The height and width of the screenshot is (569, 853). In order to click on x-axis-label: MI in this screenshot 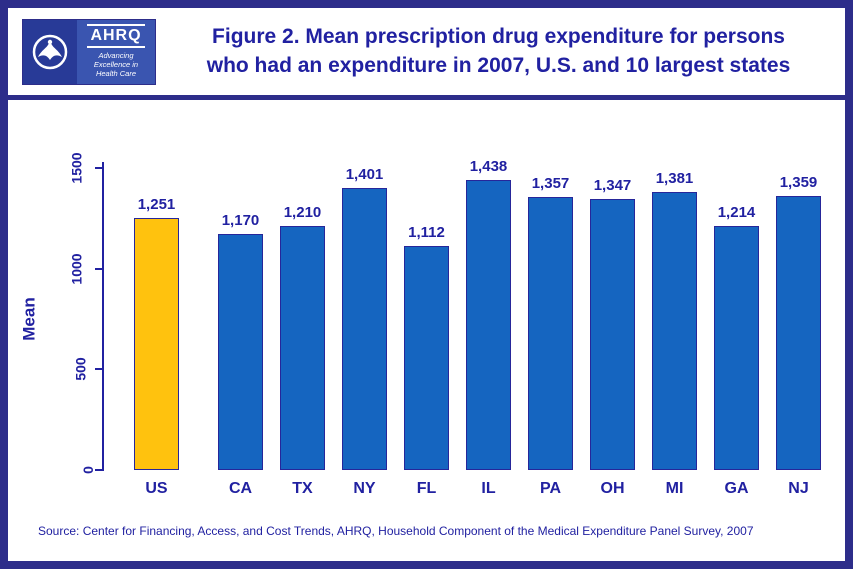, I will do `click(674, 488)`.